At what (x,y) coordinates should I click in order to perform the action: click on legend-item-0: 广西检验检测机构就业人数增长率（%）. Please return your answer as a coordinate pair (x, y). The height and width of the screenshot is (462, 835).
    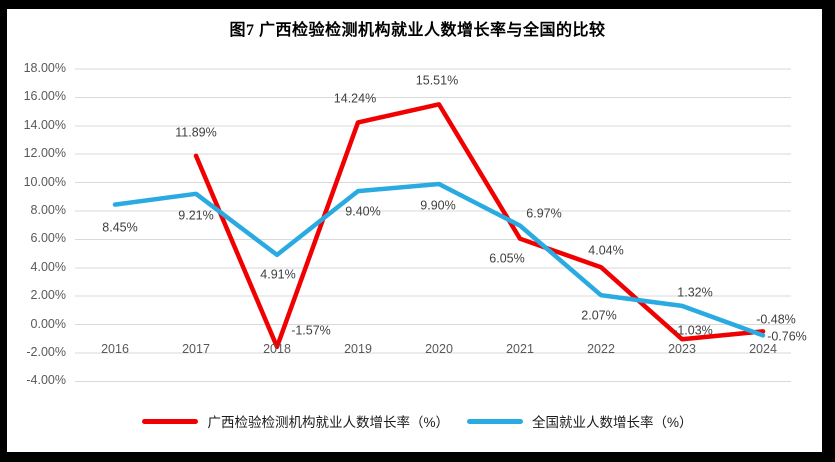
    Looking at the image, I should click on (295, 421).